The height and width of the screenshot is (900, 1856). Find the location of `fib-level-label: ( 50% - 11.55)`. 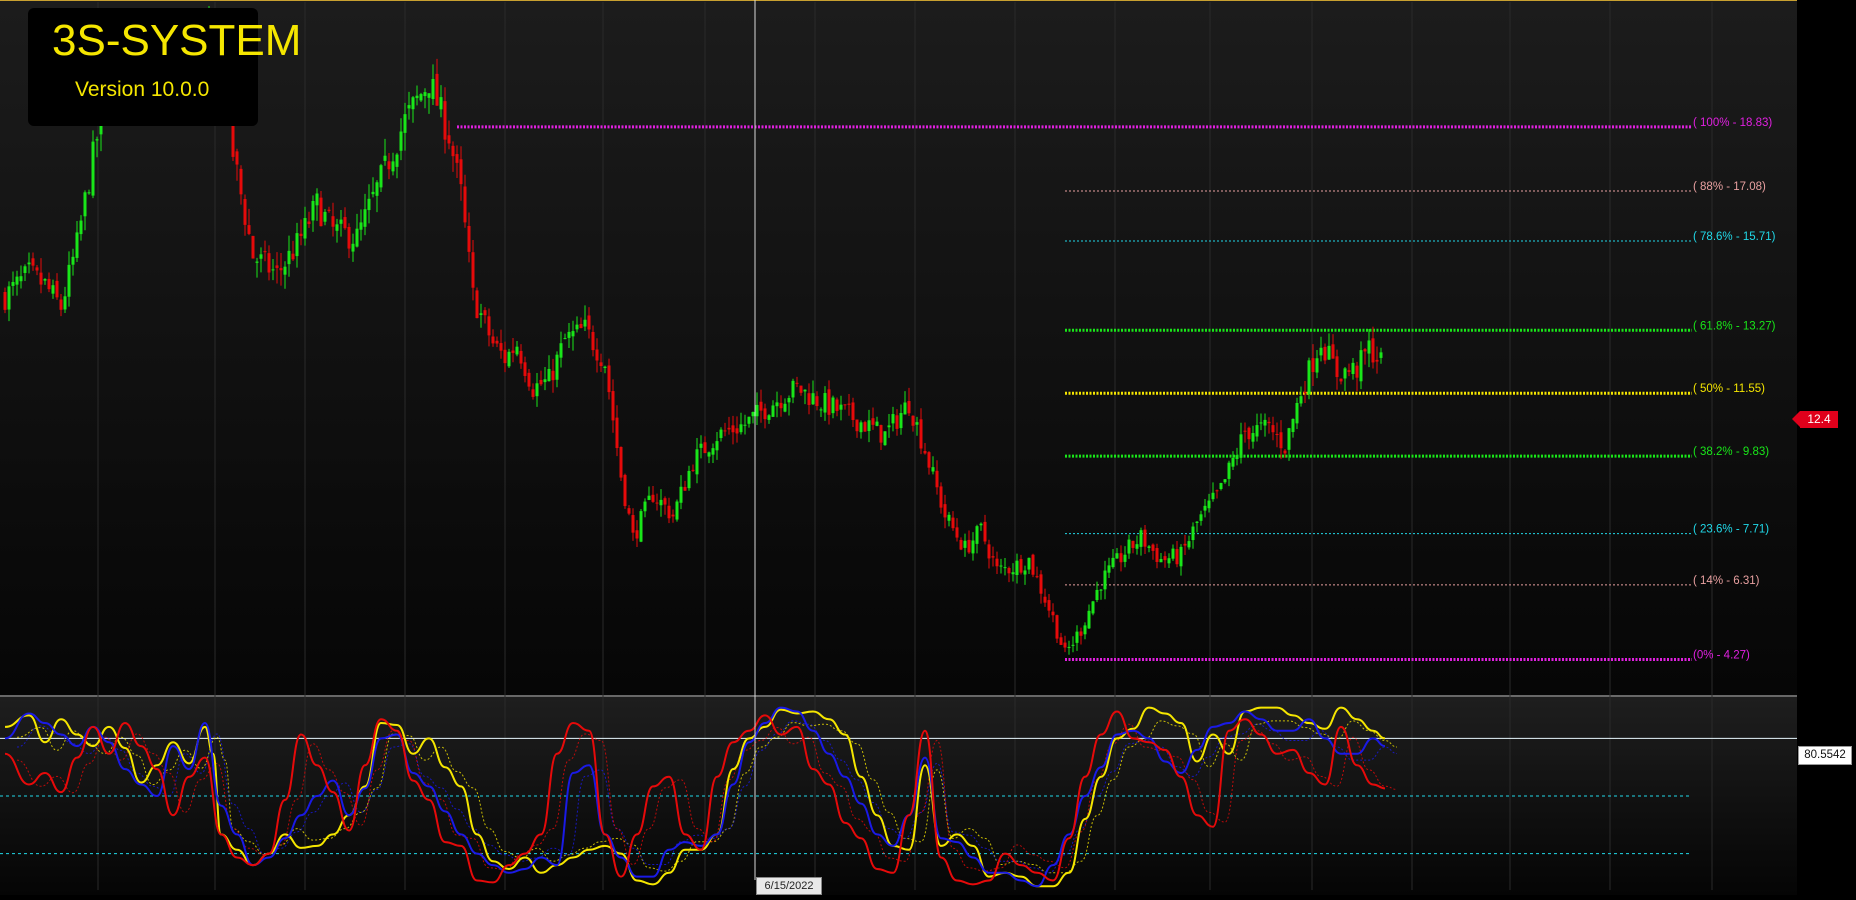

fib-level-label: ( 50% - 11.55) is located at coordinates (1729, 389).